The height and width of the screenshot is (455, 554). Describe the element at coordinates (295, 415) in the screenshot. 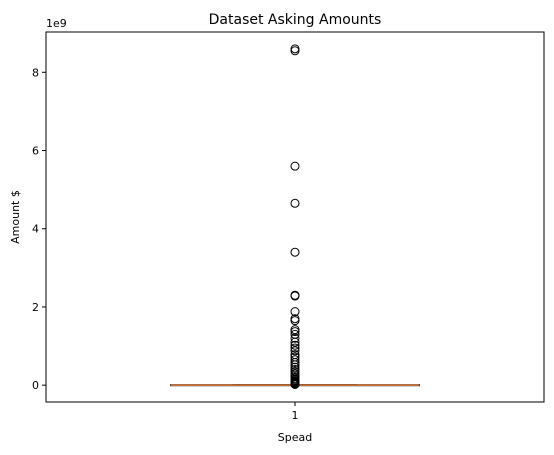

I see `x-tick-label: 1` at that location.